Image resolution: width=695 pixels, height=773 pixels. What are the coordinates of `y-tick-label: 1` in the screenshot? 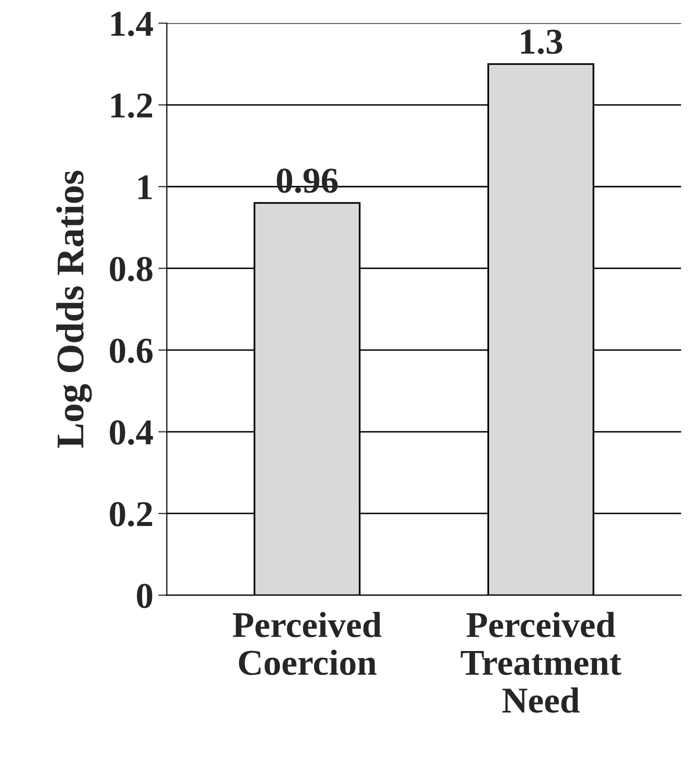 It's located at (145, 187).